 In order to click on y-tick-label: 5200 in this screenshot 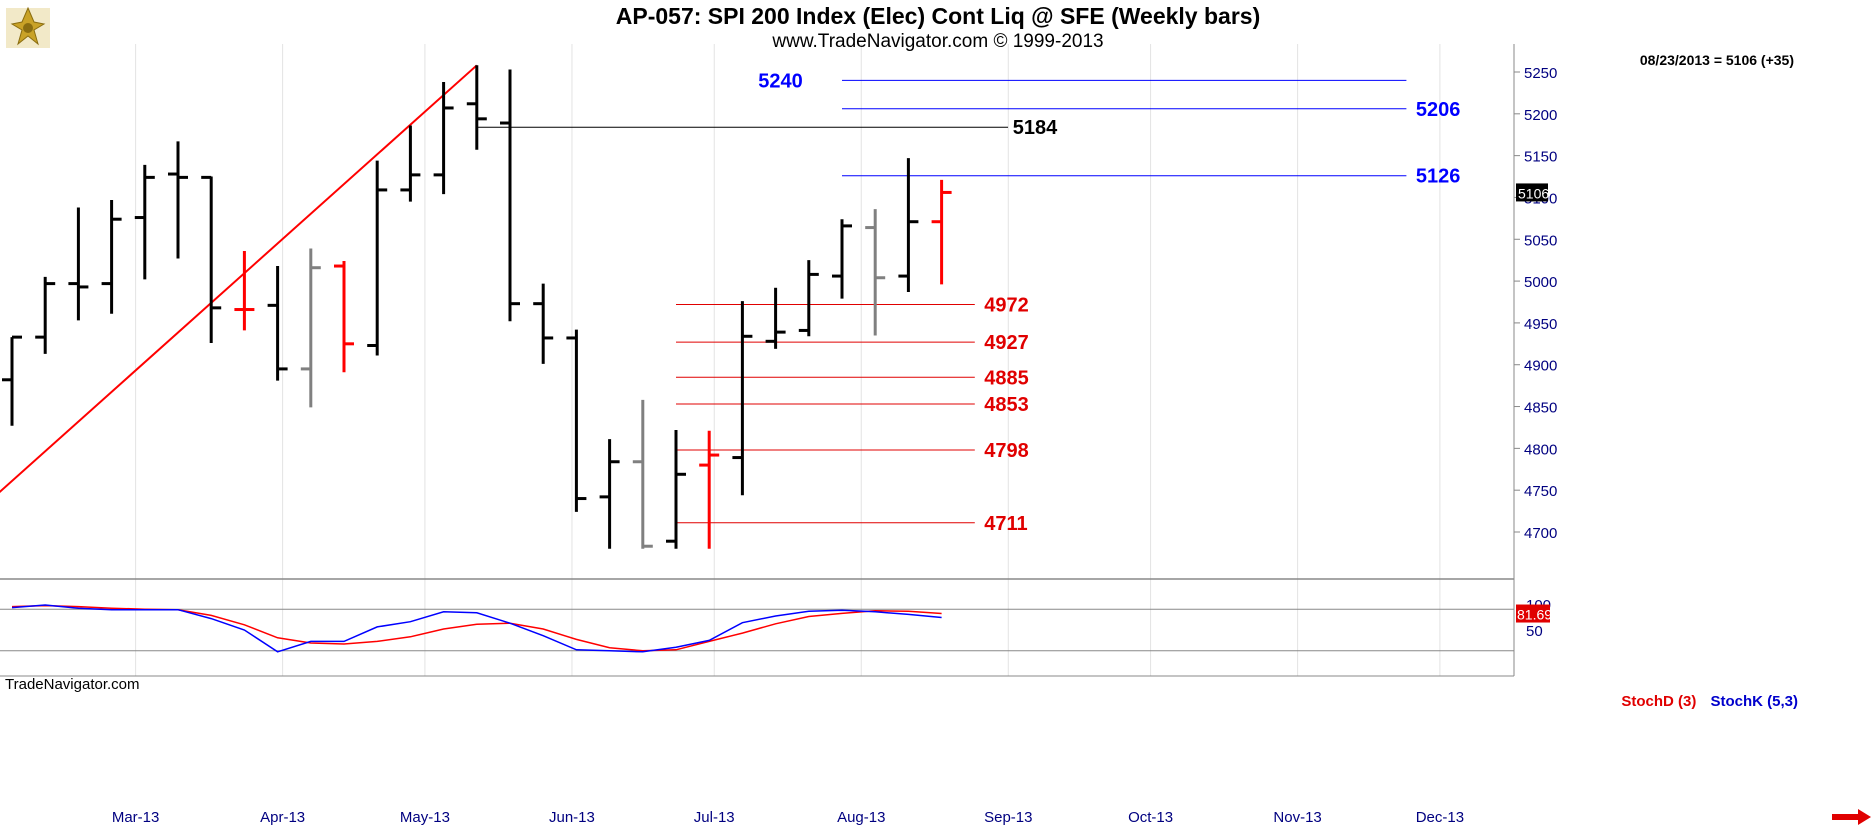, I will do `click(1540, 115)`.